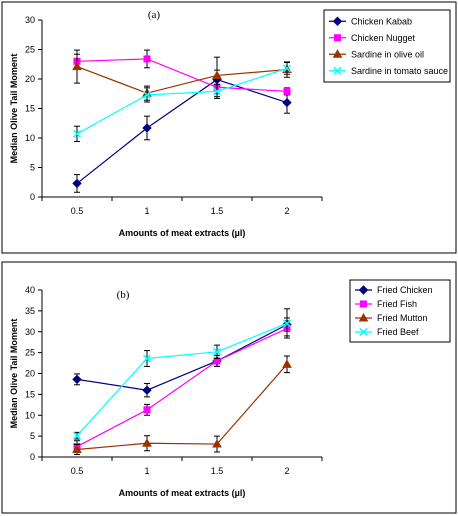 The height and width of the screenshot is (516, 458). What do you see at coordinates (383, 38) in the screenshot?
I see `legend-label: Chicken Nugget` at bounding box center [383, 38].